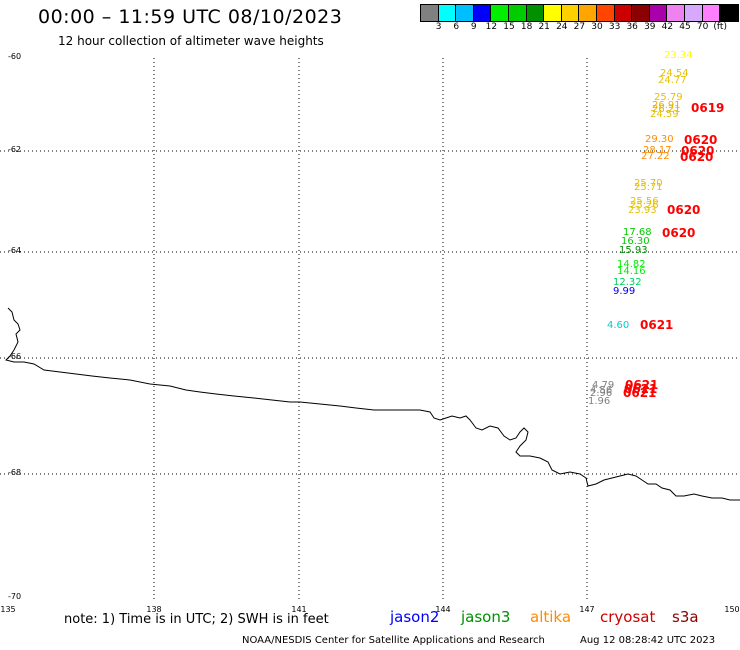 The height and width of the screenshot is (650, 740). What do you see at coordinates (8, 609) in the screenshot?
I see `lon-label: 135` at bounding box center [8, 609].